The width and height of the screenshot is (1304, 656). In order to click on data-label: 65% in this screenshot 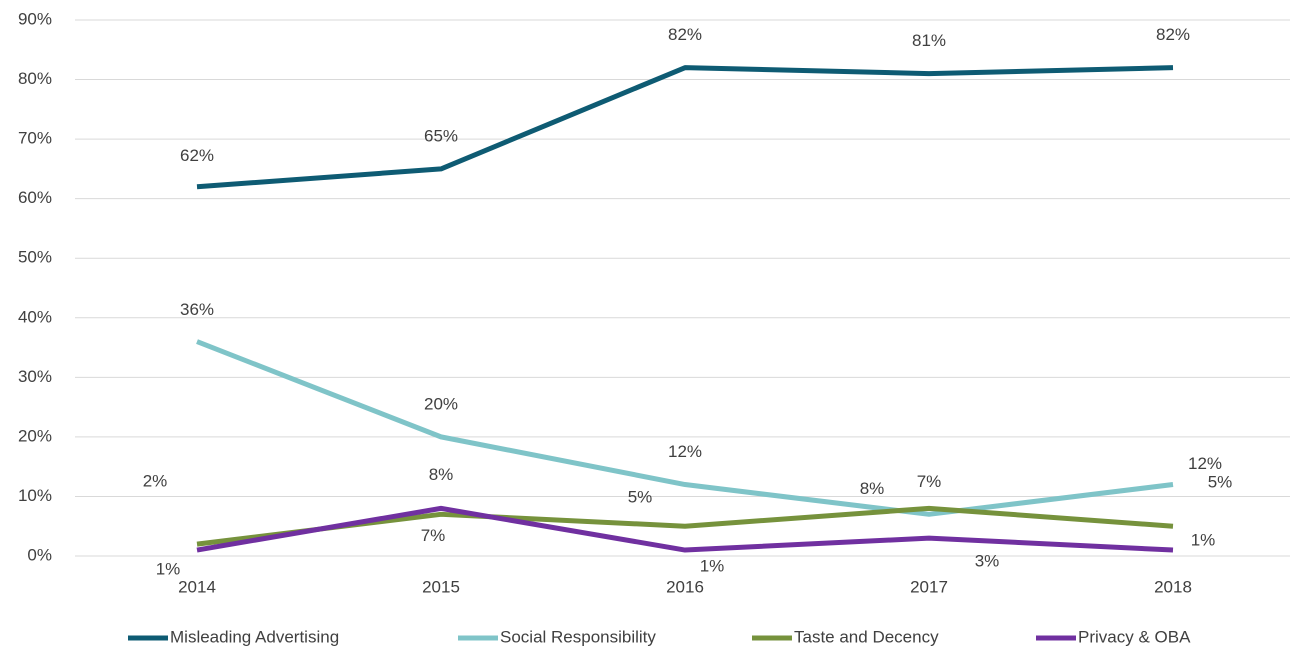, I will do `click(441, 135)`.